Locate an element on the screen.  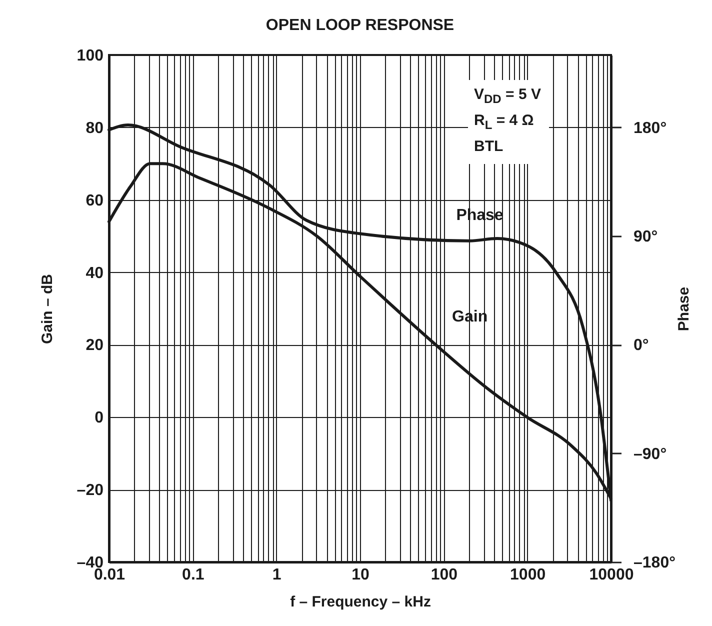
x-tick-label: 10000 is located at coordinates (611, 575).